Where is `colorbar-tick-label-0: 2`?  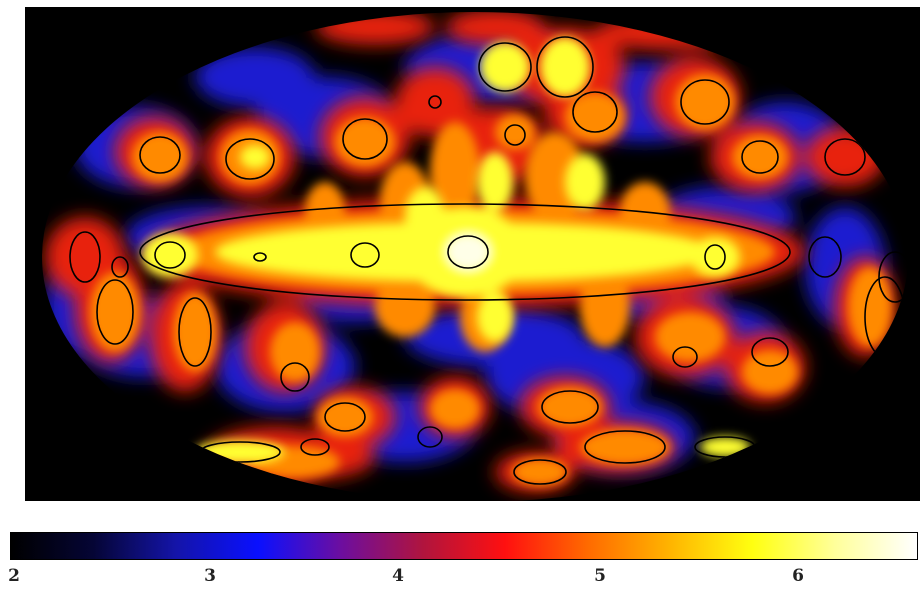 colorbar-tick-label-0: 2 is located at coordinates (14, 576).